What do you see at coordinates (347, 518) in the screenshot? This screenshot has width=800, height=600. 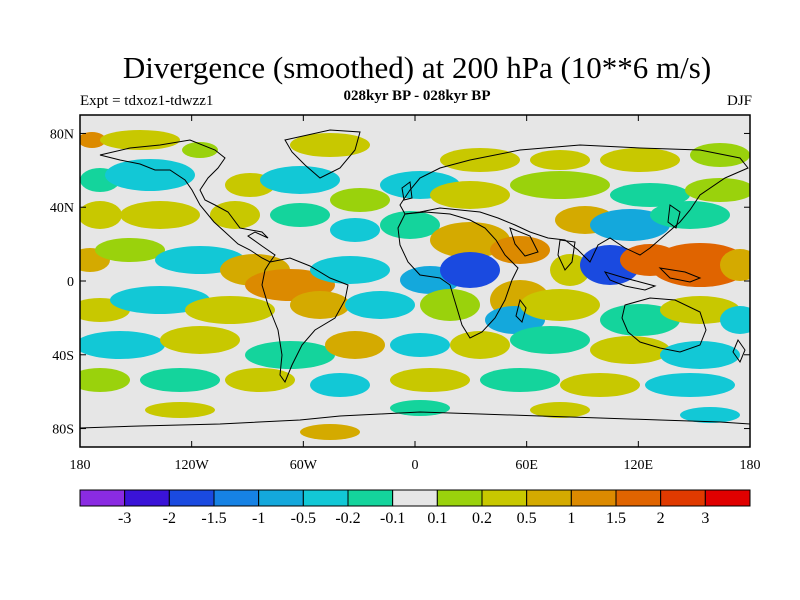 I see `colorbar-label: -0.2` at bounding box center [347, 518].